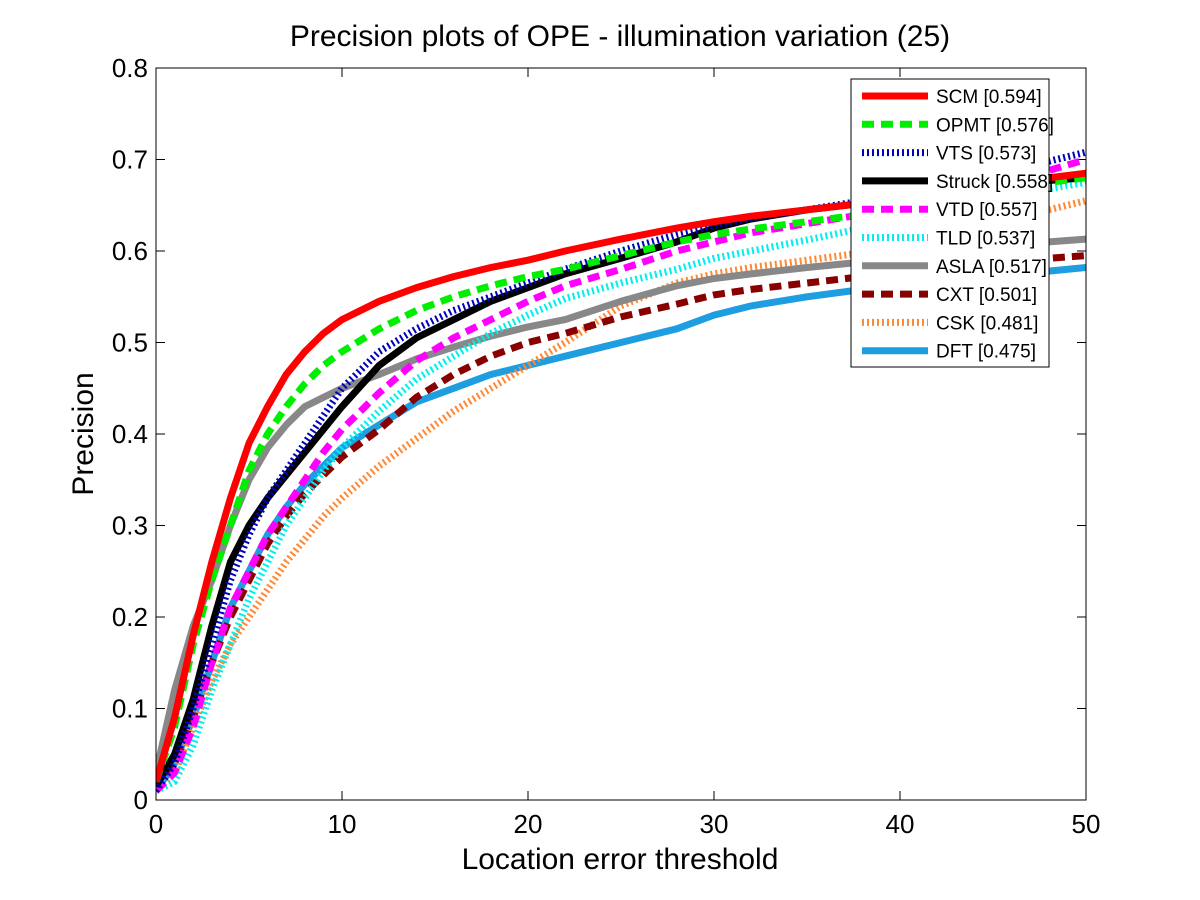 The height and width of the screenshot is (900, 1200). Describe the element at coordinates (994, 182) in the screenshot. I see `legend-label: Struck [0.558]` at that location.